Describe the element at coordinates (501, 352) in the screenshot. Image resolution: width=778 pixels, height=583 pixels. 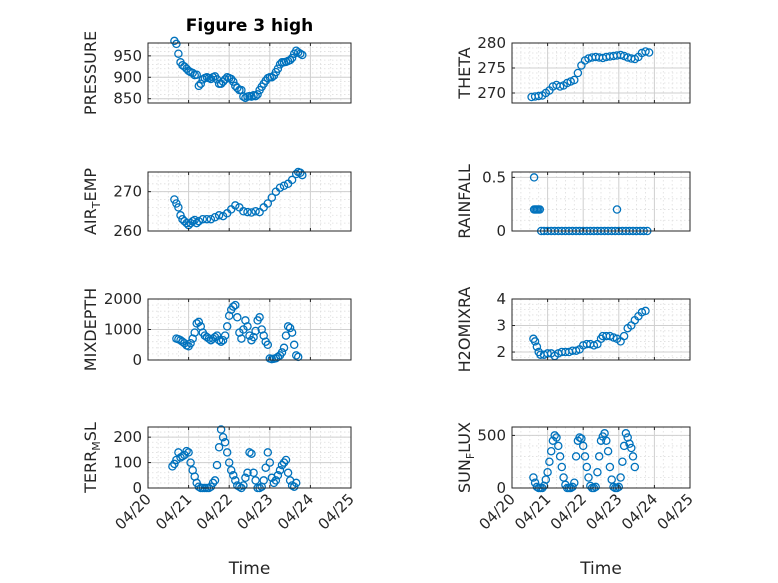
I see `y-tick-label: 2` at that location.